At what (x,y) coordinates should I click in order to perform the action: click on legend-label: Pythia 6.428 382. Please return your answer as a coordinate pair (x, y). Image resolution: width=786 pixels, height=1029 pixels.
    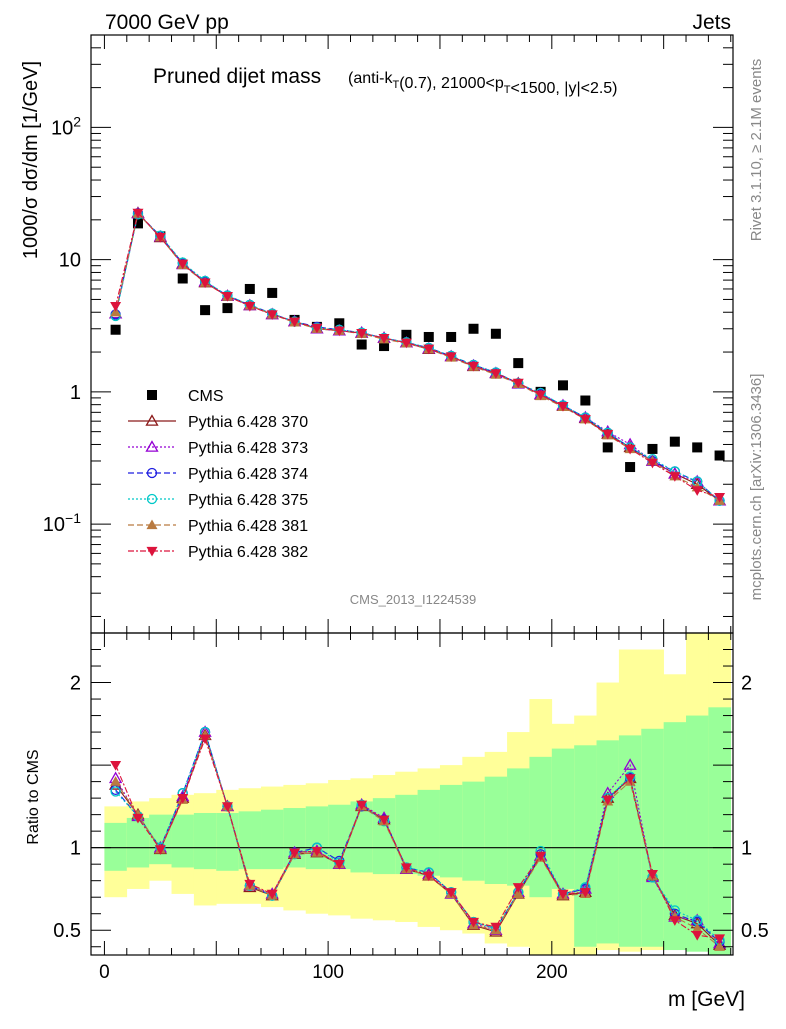
    Looking at the image, I should click on (248, 552).